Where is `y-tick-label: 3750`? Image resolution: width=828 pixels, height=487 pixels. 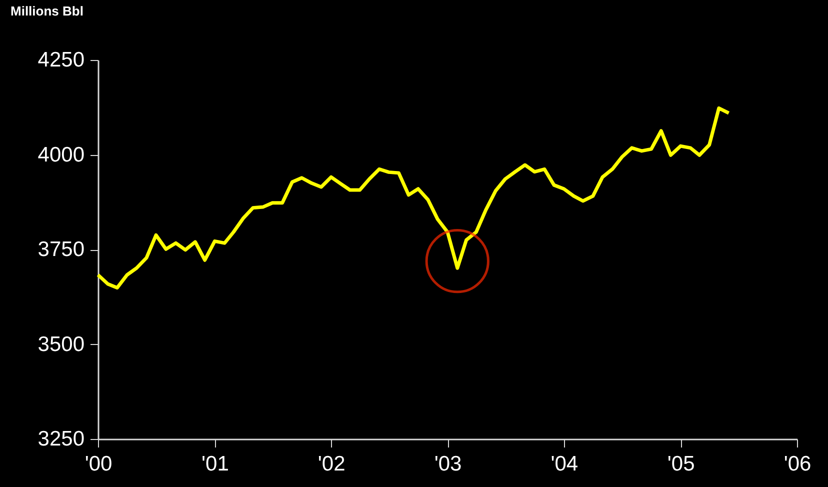
y-tick-label: 3750 is located at coordinates (61, 249).